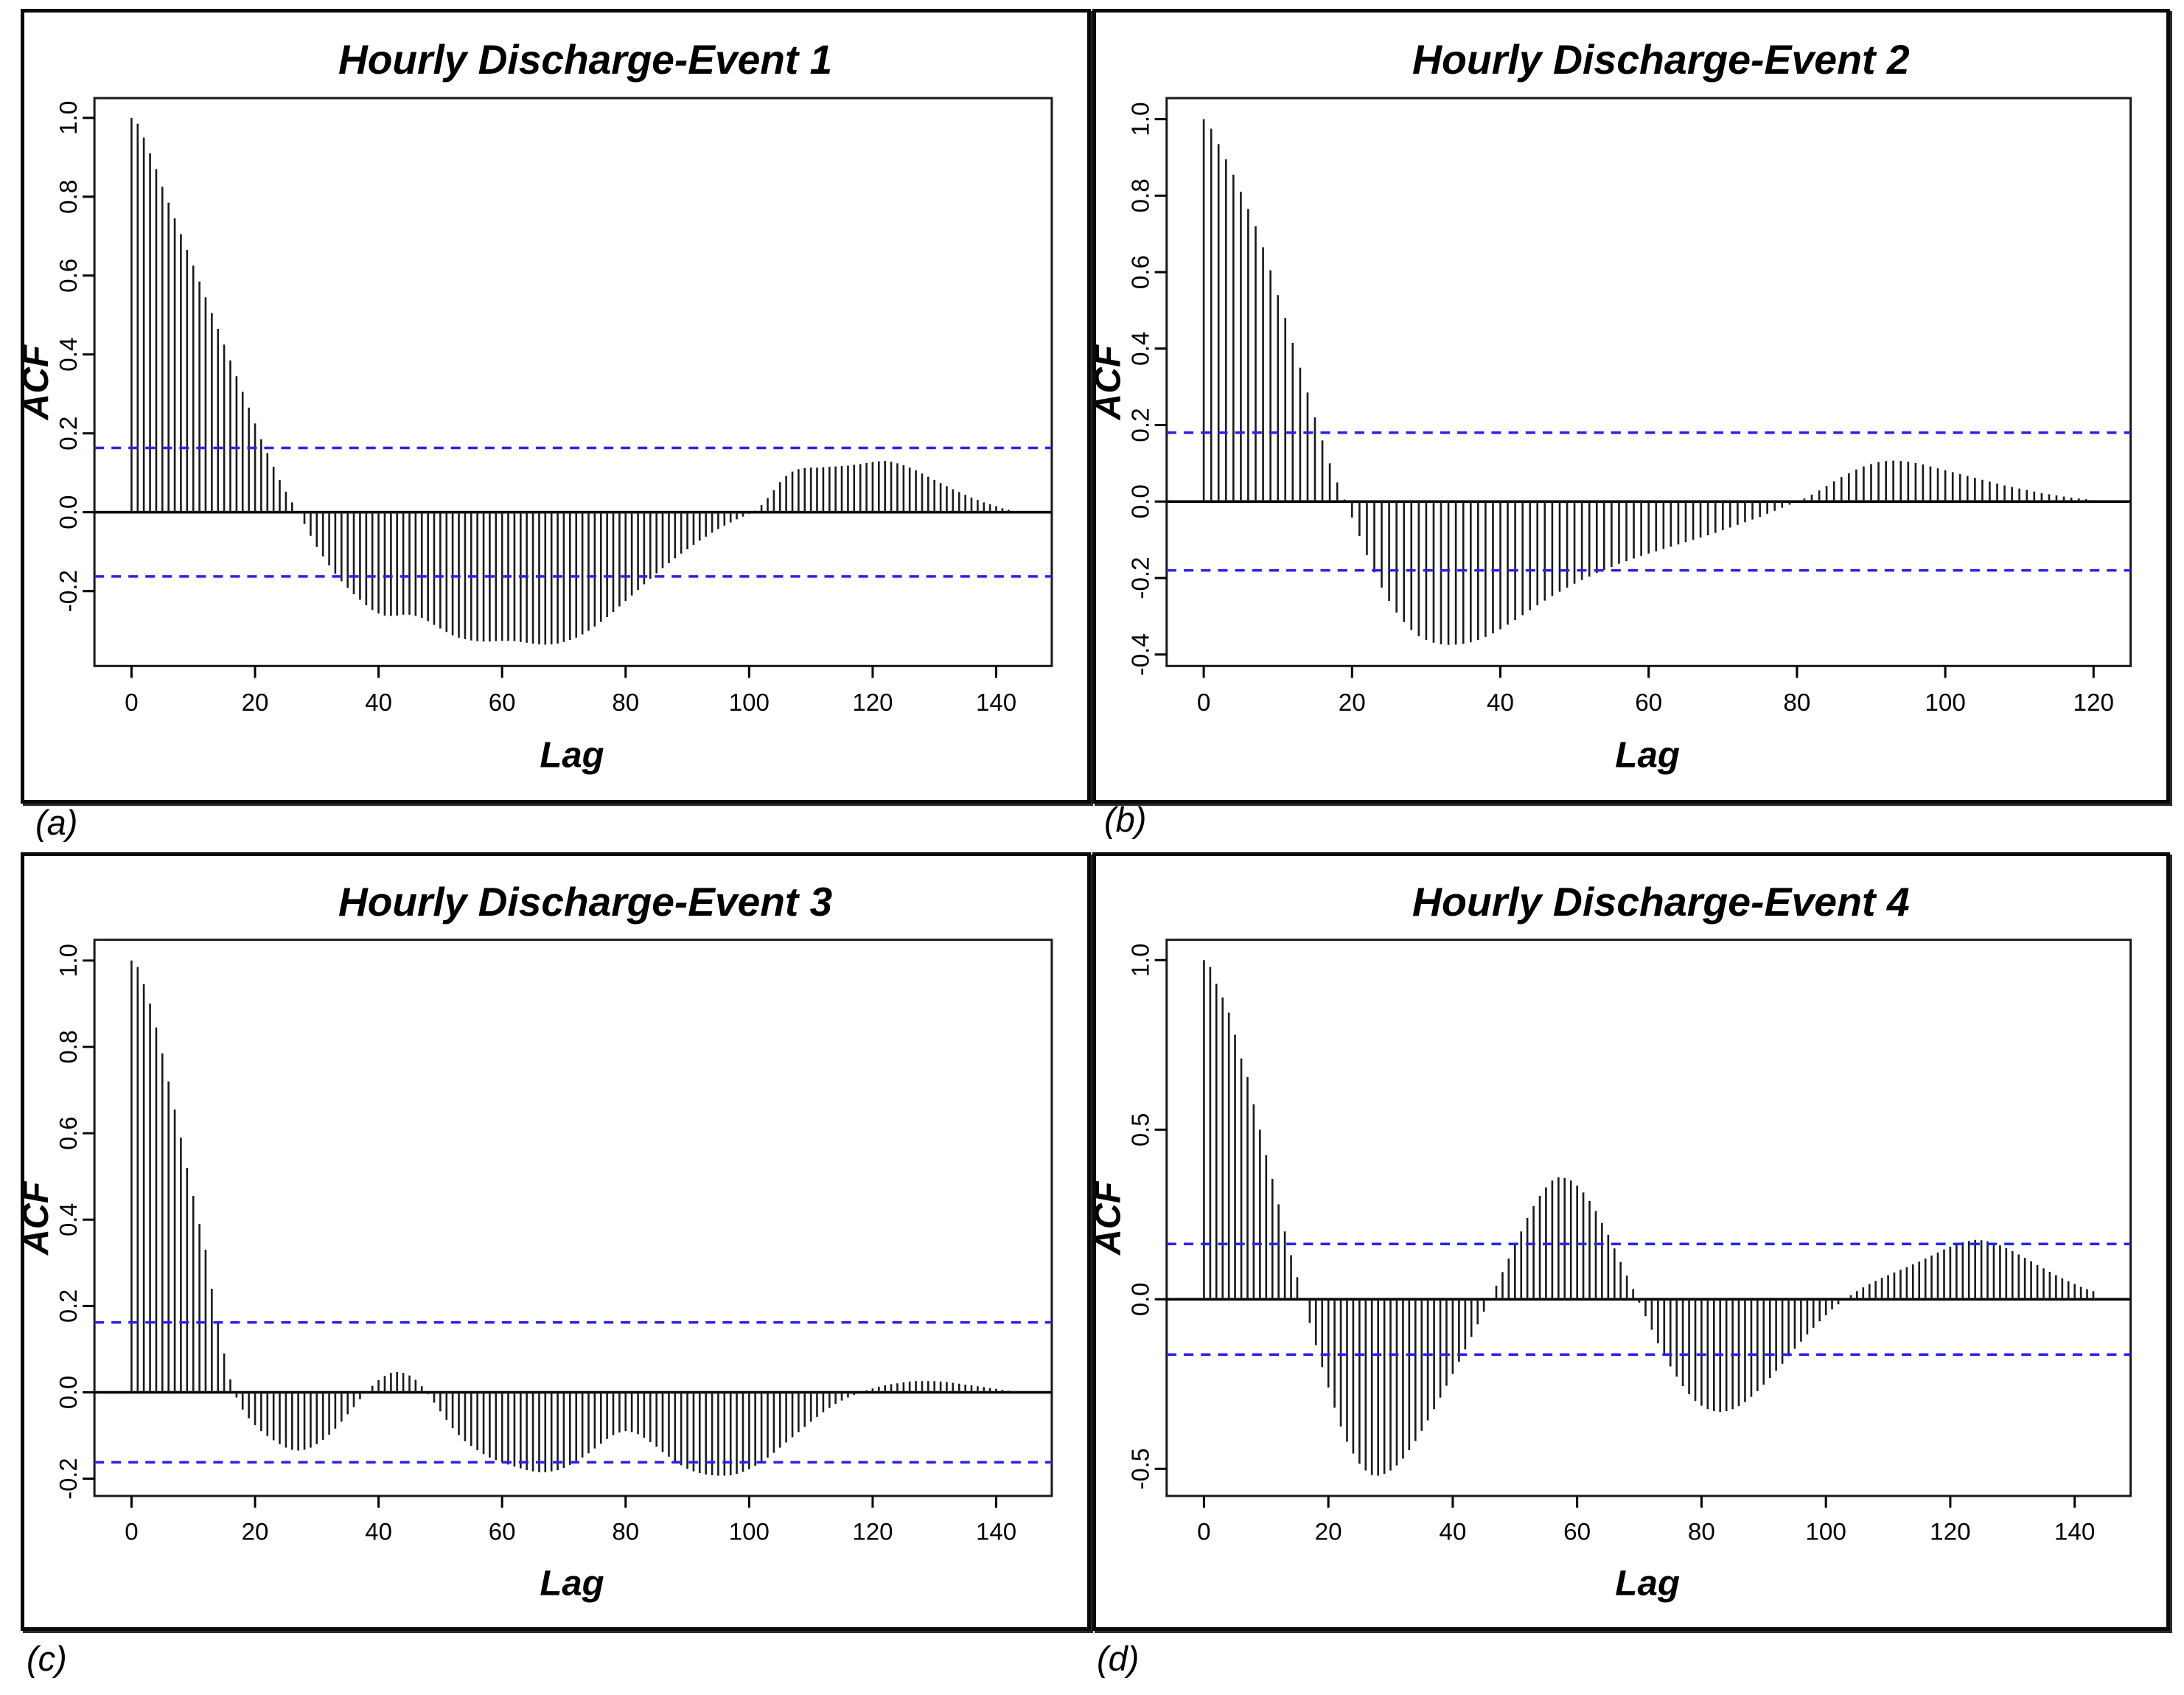  I want to click on x-axis-label-d: Lag, so click(1648, 1583).